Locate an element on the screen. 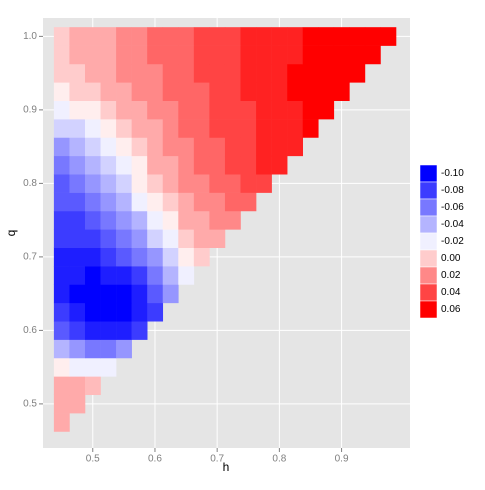  x-axis-title: h is located at coordinates (226, 467).